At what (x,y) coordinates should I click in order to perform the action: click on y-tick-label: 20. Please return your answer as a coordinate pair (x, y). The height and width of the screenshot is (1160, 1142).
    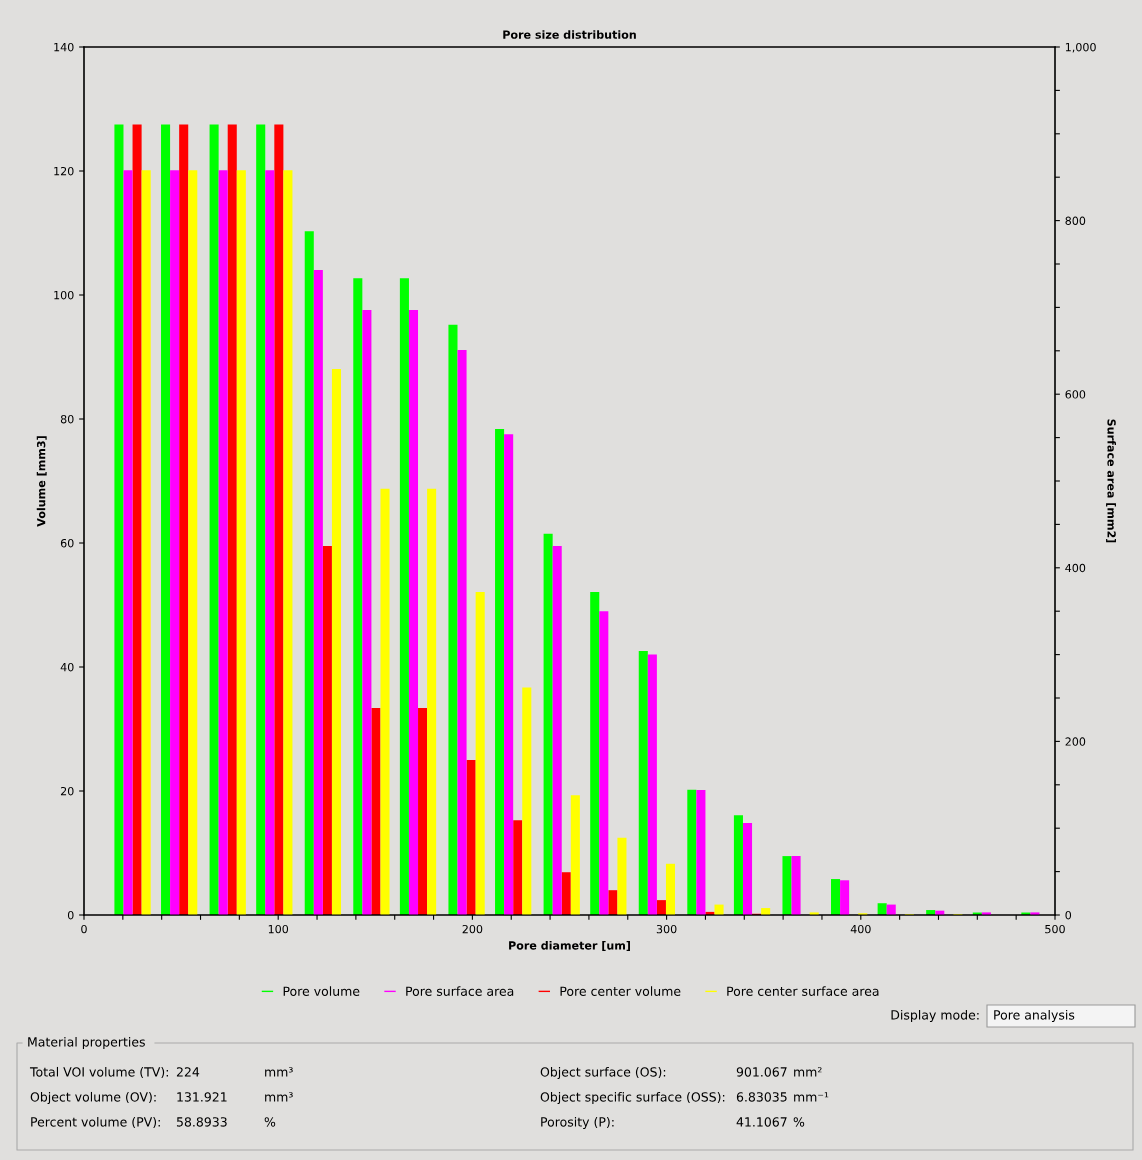
    Looking at the image, I should click on (67, 791).